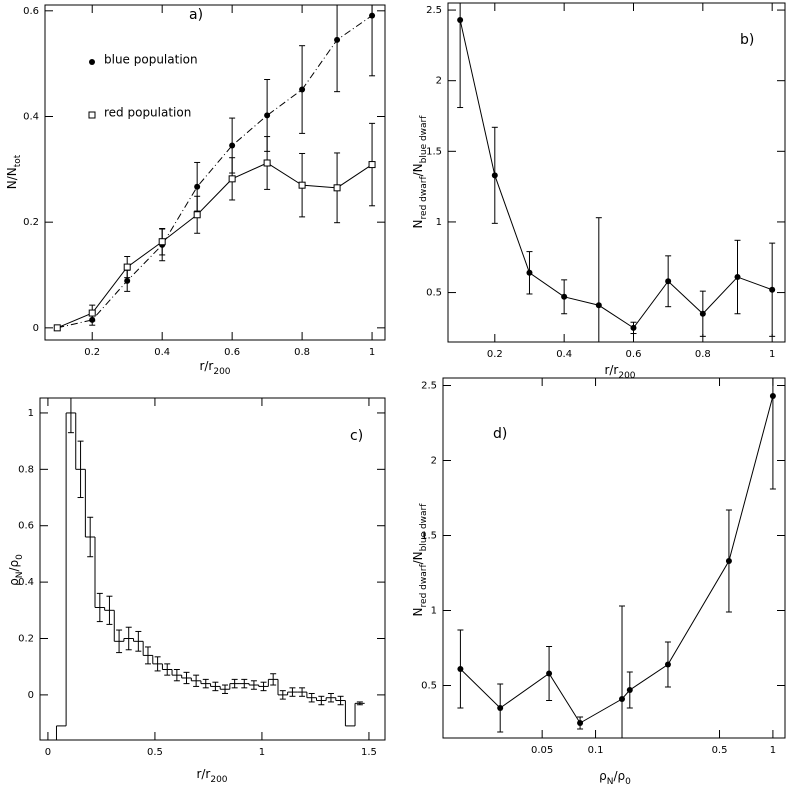 This screenshot has width=789, height=785. I want to click on x-tick-label: 0, so click(48, 752).